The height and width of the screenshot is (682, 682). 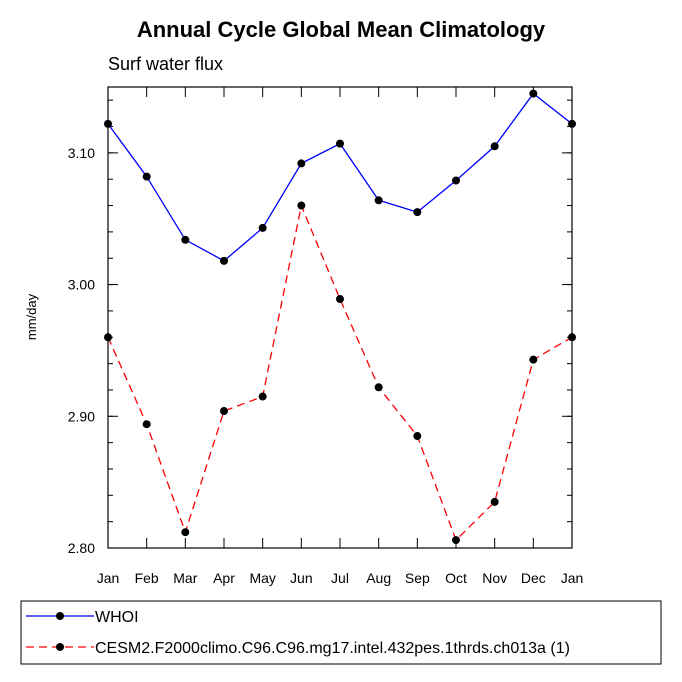 I want to click on y-axis-label: mm/day, so click(x=31, y=316).